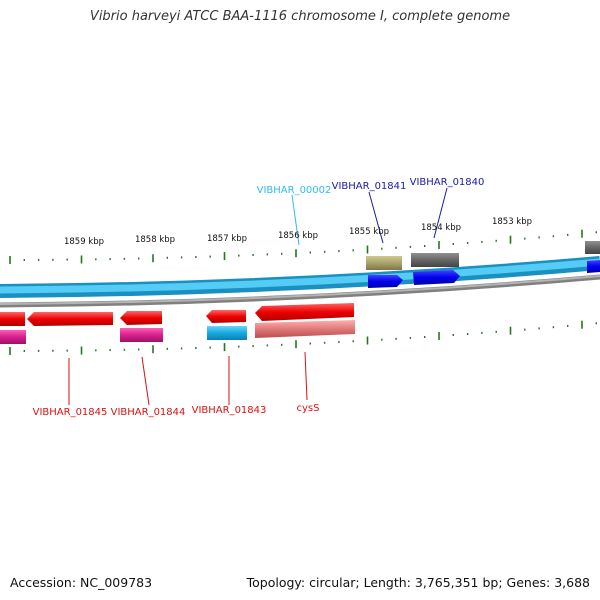 This screenshot has height=600, width=600. Describe the element at coordinates (308, 408) in the screenshot. I see `gene-label-reverse: cysS` at that location.